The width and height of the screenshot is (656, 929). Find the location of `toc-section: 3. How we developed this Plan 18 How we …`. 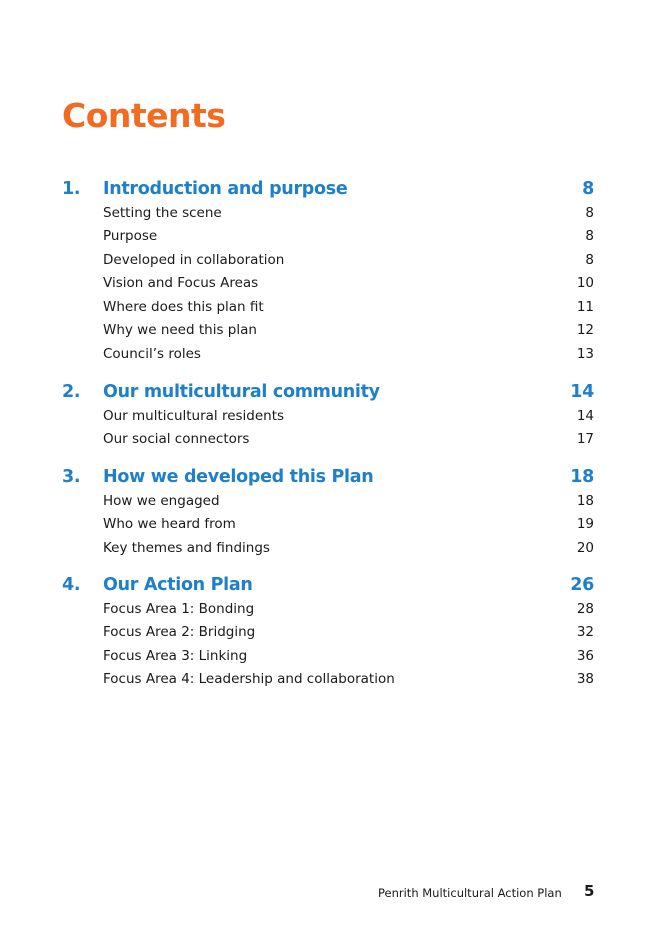

toc-section: 3. How we developed this Plan 18 How we … is located at coordinates (328, 513).